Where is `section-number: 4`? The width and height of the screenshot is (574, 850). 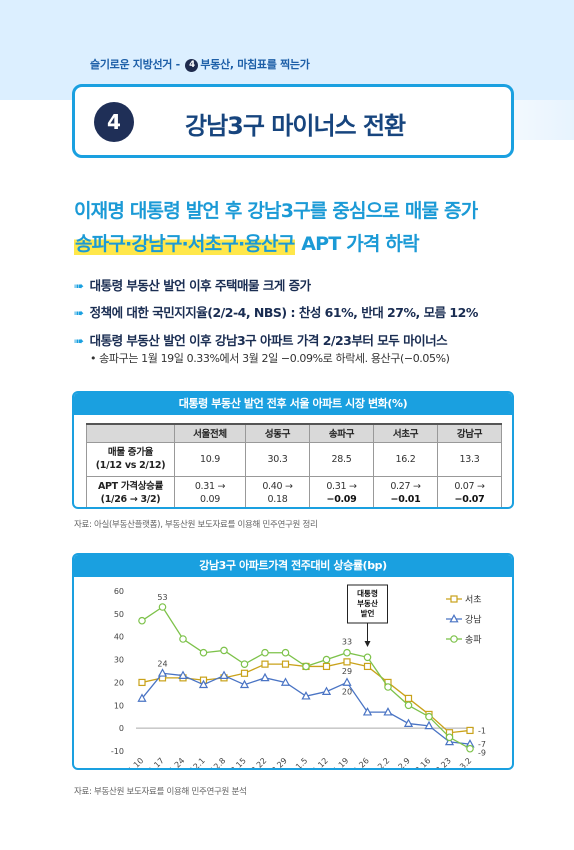
section-number: 4 is located at coordinates (114, 122).